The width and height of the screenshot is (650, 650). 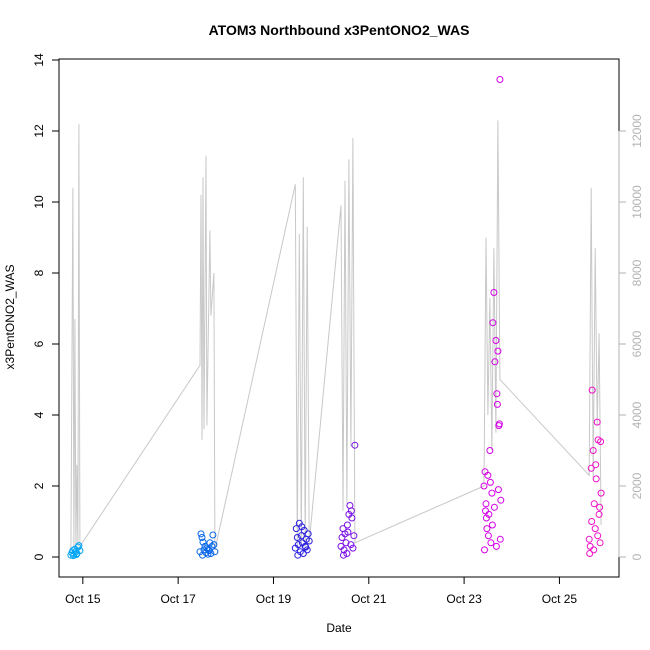 I want to click on x-tick-label: Oct 21, so click(x=369, y=599).